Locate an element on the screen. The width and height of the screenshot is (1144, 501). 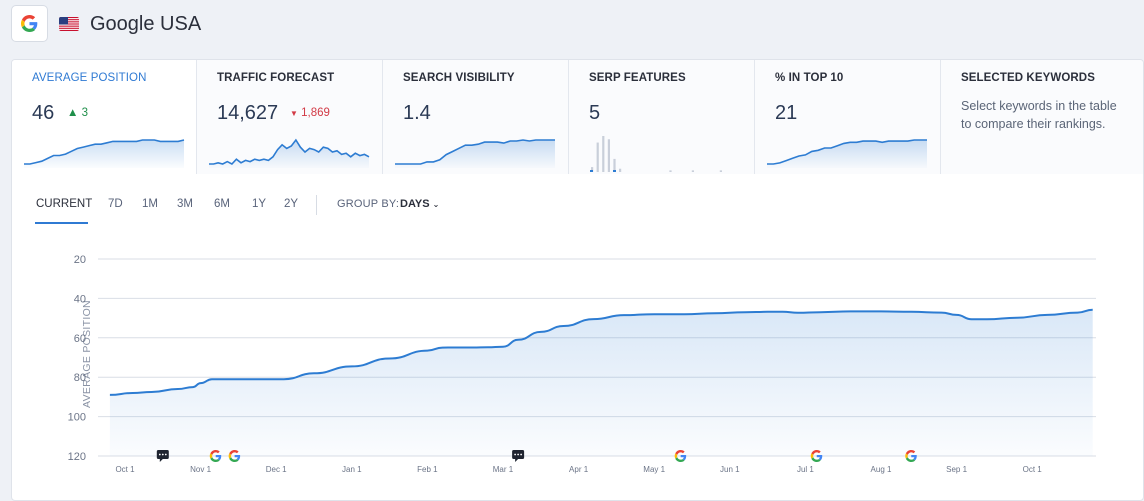
y-tick-label: 20 is located at coordinates (80, 260).